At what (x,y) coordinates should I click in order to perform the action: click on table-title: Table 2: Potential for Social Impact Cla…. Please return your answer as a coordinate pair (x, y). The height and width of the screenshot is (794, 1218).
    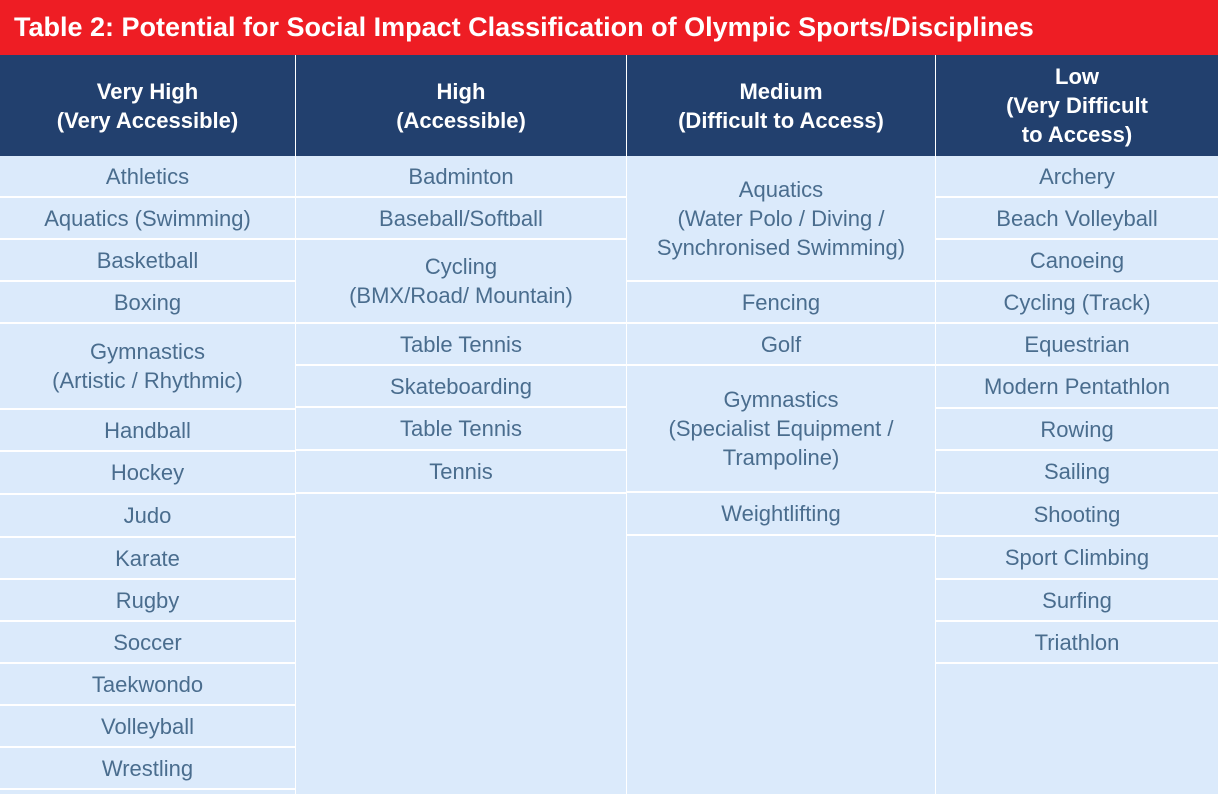
    Looking at the image, I should click on (609, 27).